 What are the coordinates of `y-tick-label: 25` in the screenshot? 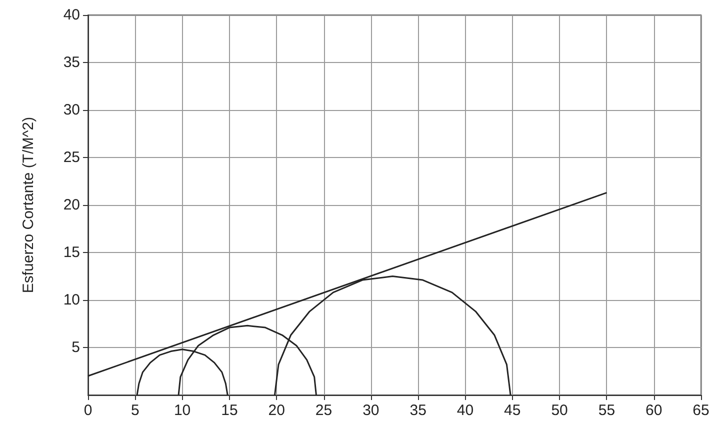 It's located at (71, 157).